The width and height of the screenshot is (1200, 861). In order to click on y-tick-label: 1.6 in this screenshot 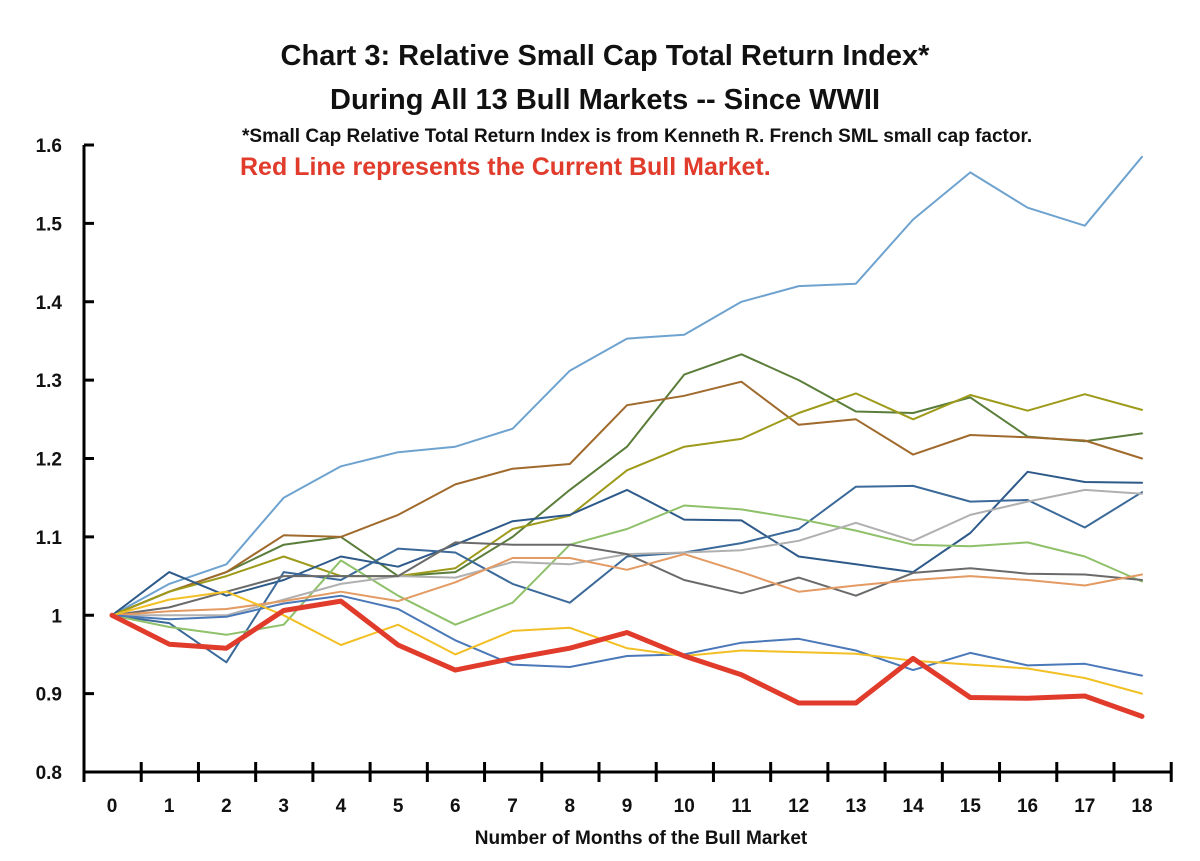, I will do `click(49, 146)`.